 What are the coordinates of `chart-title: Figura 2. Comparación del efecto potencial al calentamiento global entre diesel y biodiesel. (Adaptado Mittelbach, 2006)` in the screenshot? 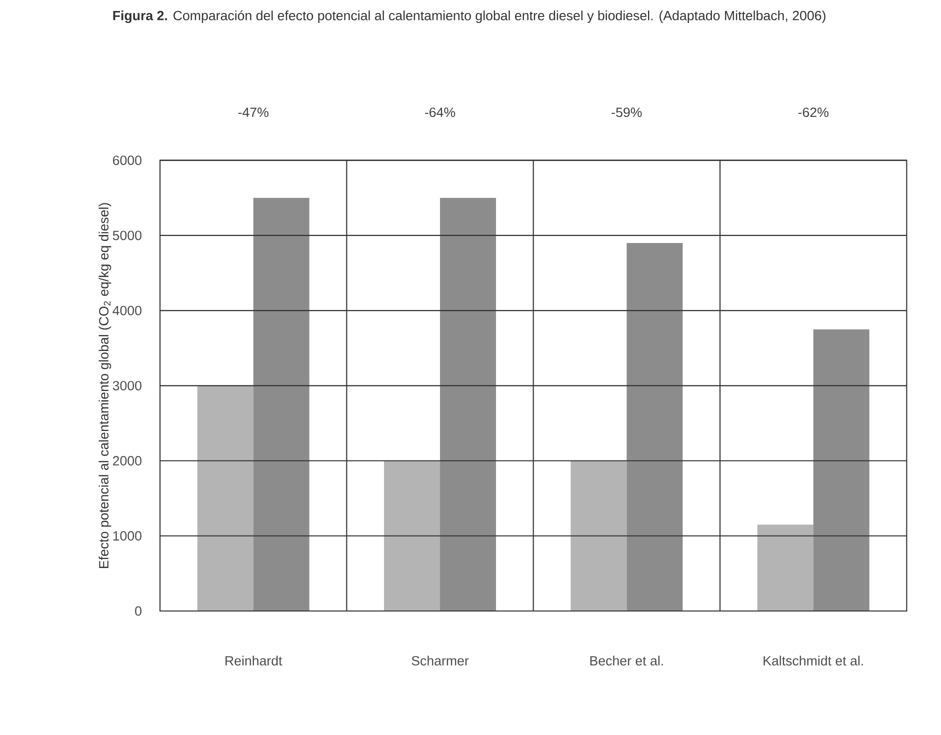 It's located at (469, 17).